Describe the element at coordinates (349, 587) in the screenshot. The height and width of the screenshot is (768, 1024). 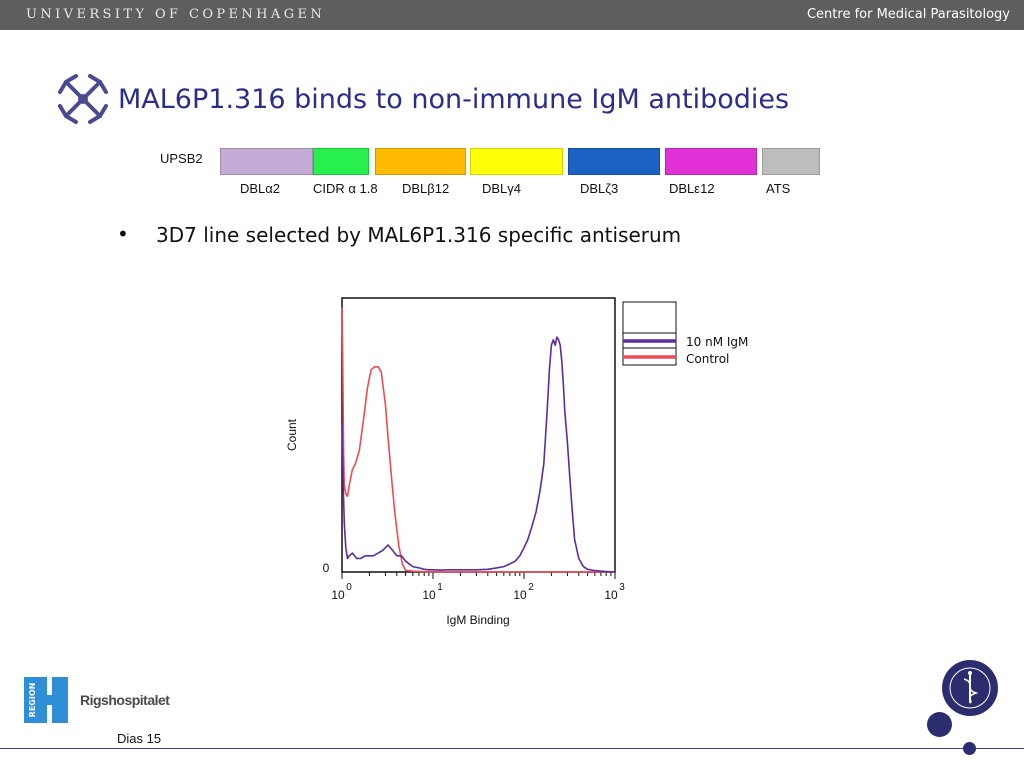
I see `x-tick-exponent: 0` at that location.